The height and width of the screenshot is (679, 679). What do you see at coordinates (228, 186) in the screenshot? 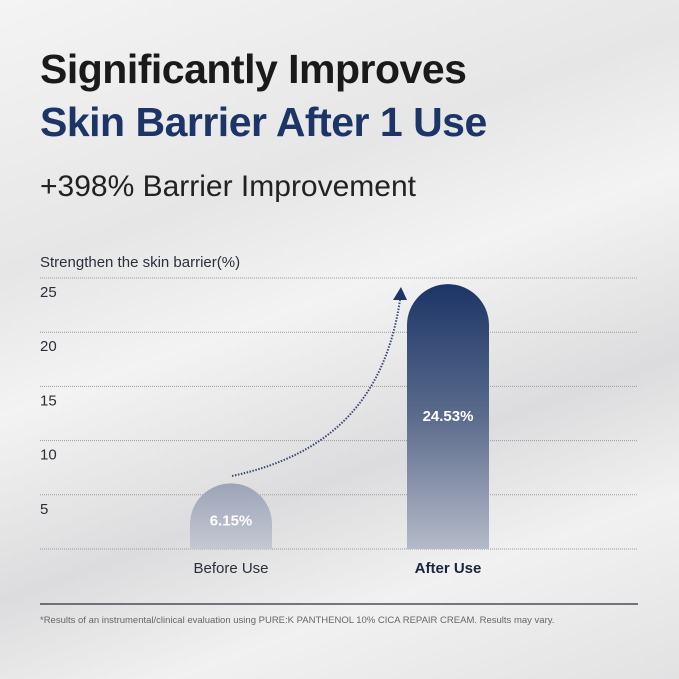
I see `subheadline: +398% Barrier Improvement` at bounding box center [228, 186].